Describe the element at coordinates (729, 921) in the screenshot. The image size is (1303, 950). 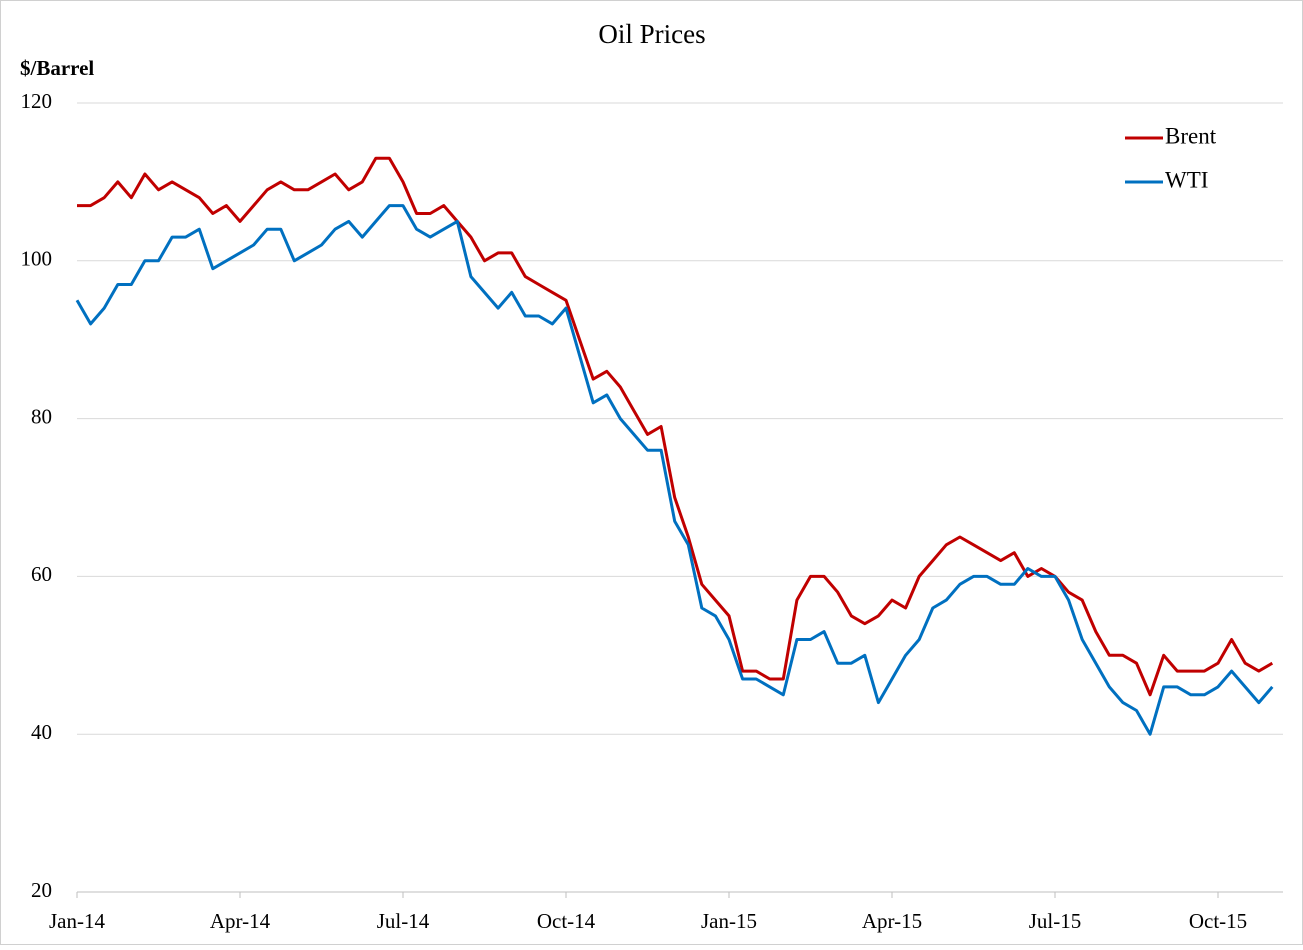
I see `x-tick-label: Jan-15` at that location.